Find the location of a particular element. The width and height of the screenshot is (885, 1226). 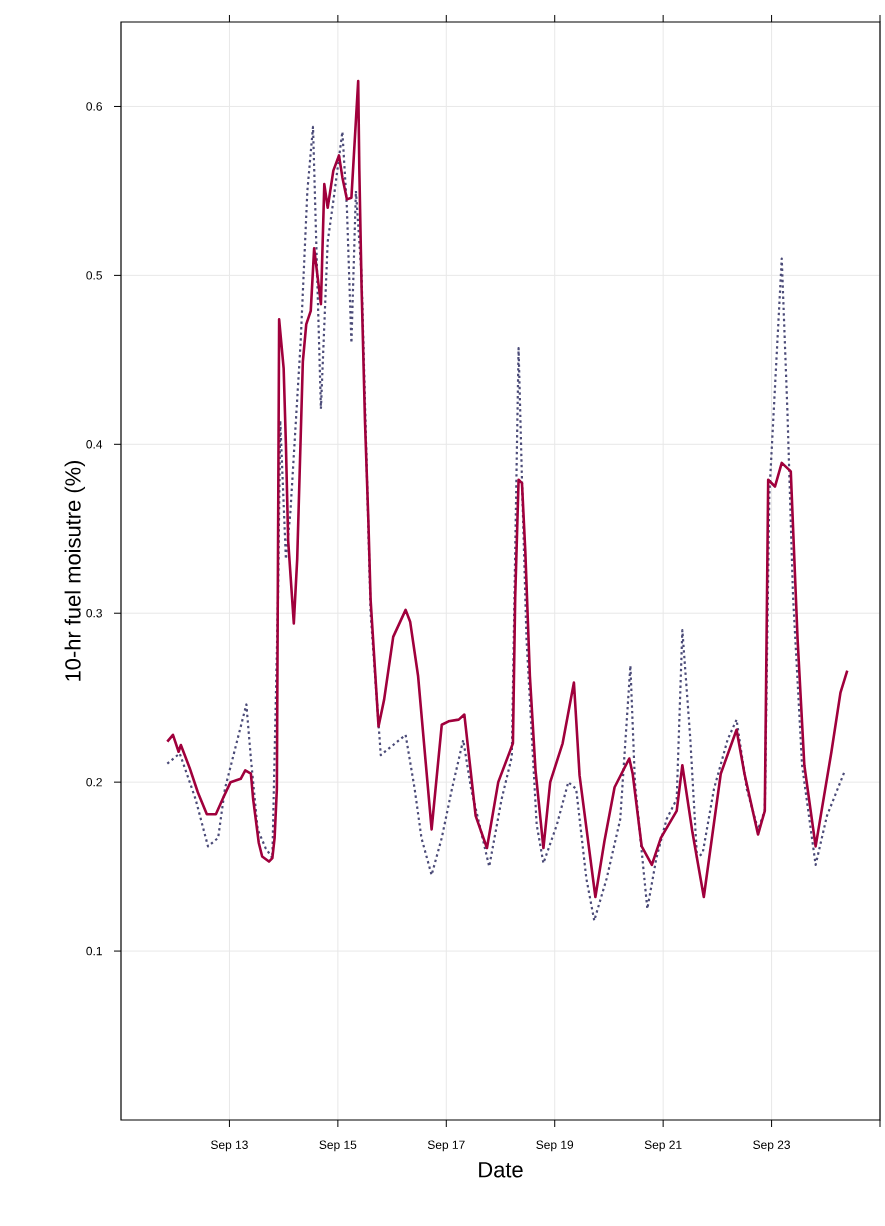

y-tick-label: 0.5 is located at coordinates (94, 275).